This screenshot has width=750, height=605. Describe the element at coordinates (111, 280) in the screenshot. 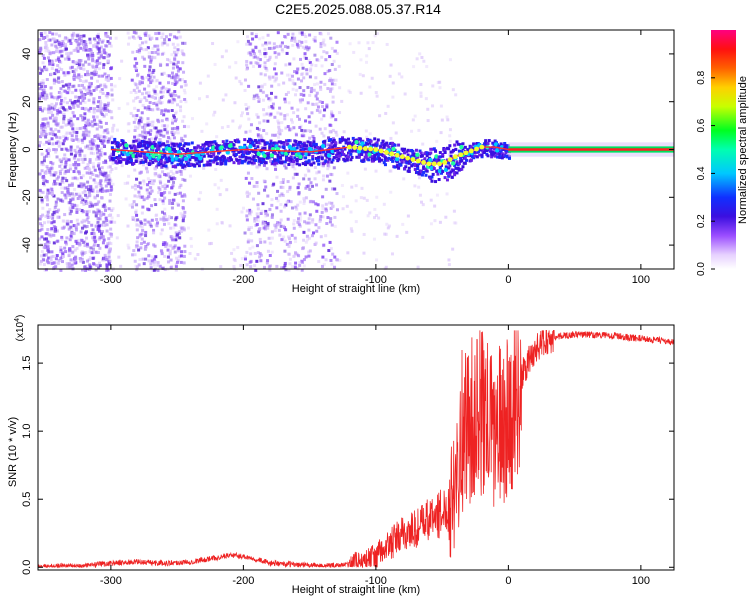

I see `spectrogram-x-tick-label: -300` at that location.